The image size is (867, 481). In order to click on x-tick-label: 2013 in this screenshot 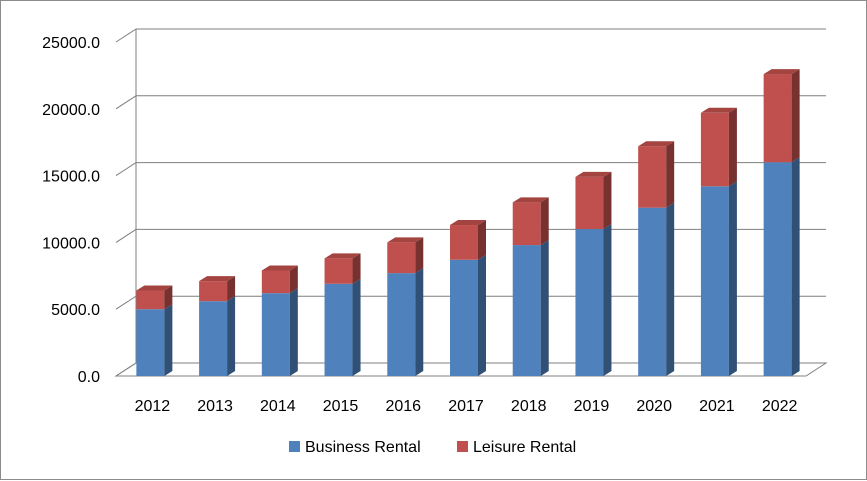, I will do `click(215, 406)`.